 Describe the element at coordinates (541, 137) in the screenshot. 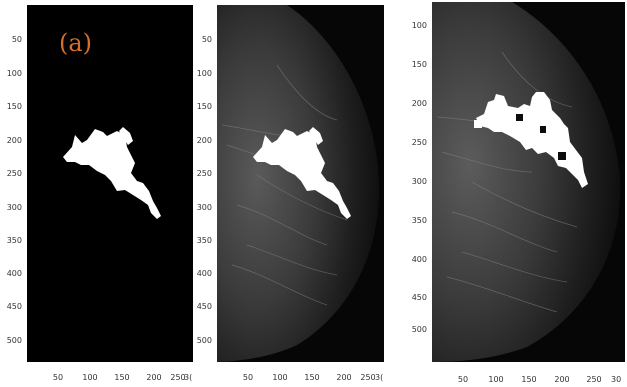

I see `mask-holes` at that location.